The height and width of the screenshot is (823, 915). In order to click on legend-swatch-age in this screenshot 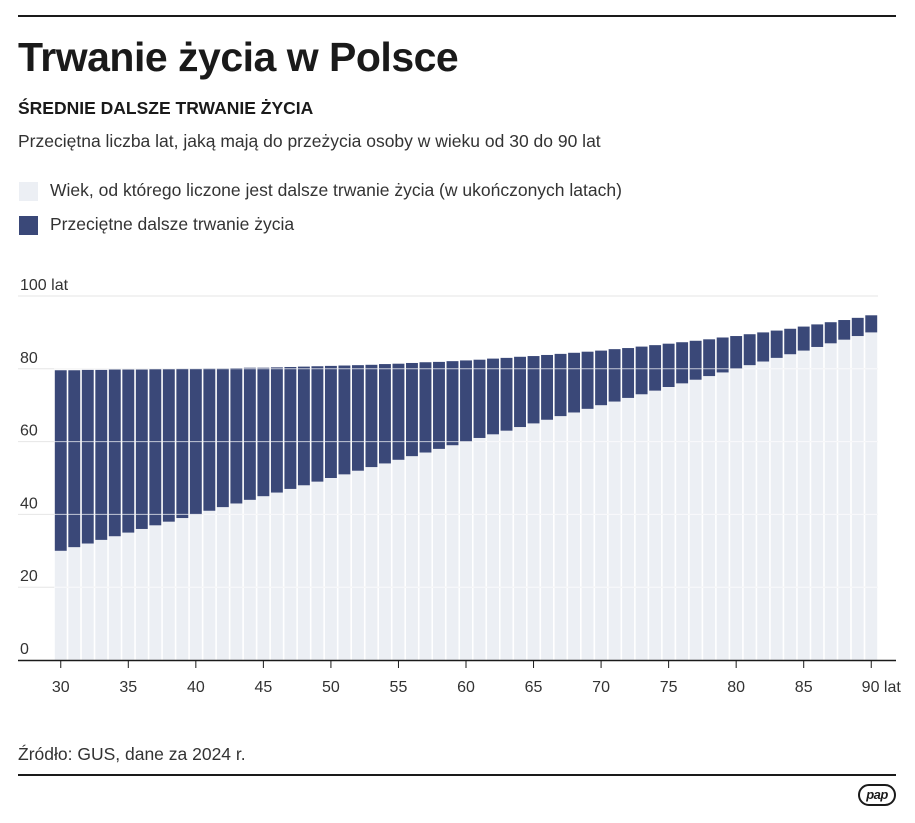, I will do `click(28, 191)`.